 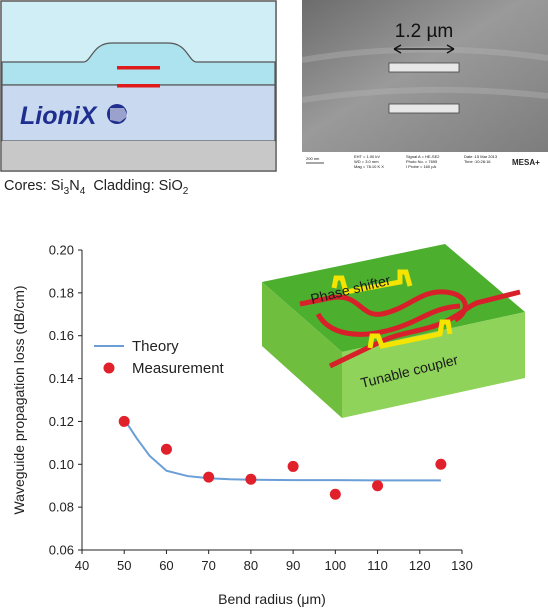 What do you see at coordinates (59, 116) in the screenshot?
I see `lionix-logo: LioniX` at bounding box center [59, 116].